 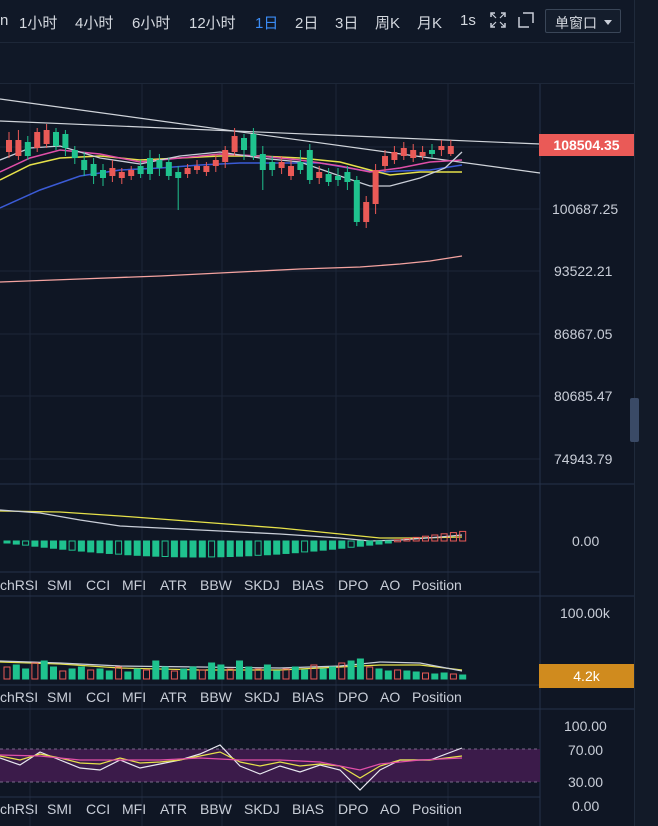 What do you see at coordinates (468, 20) in the screenshot?
I see `tab-1s: 1s` at bounding box center [468, 20].